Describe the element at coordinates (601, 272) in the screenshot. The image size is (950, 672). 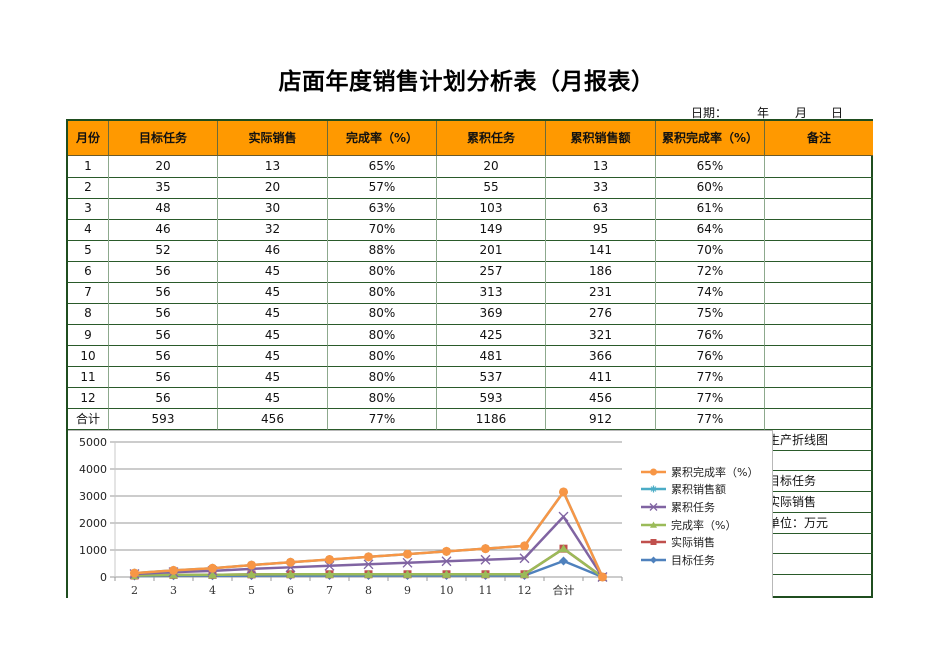
I see `cell-cumulative-sales: 186` at that location.